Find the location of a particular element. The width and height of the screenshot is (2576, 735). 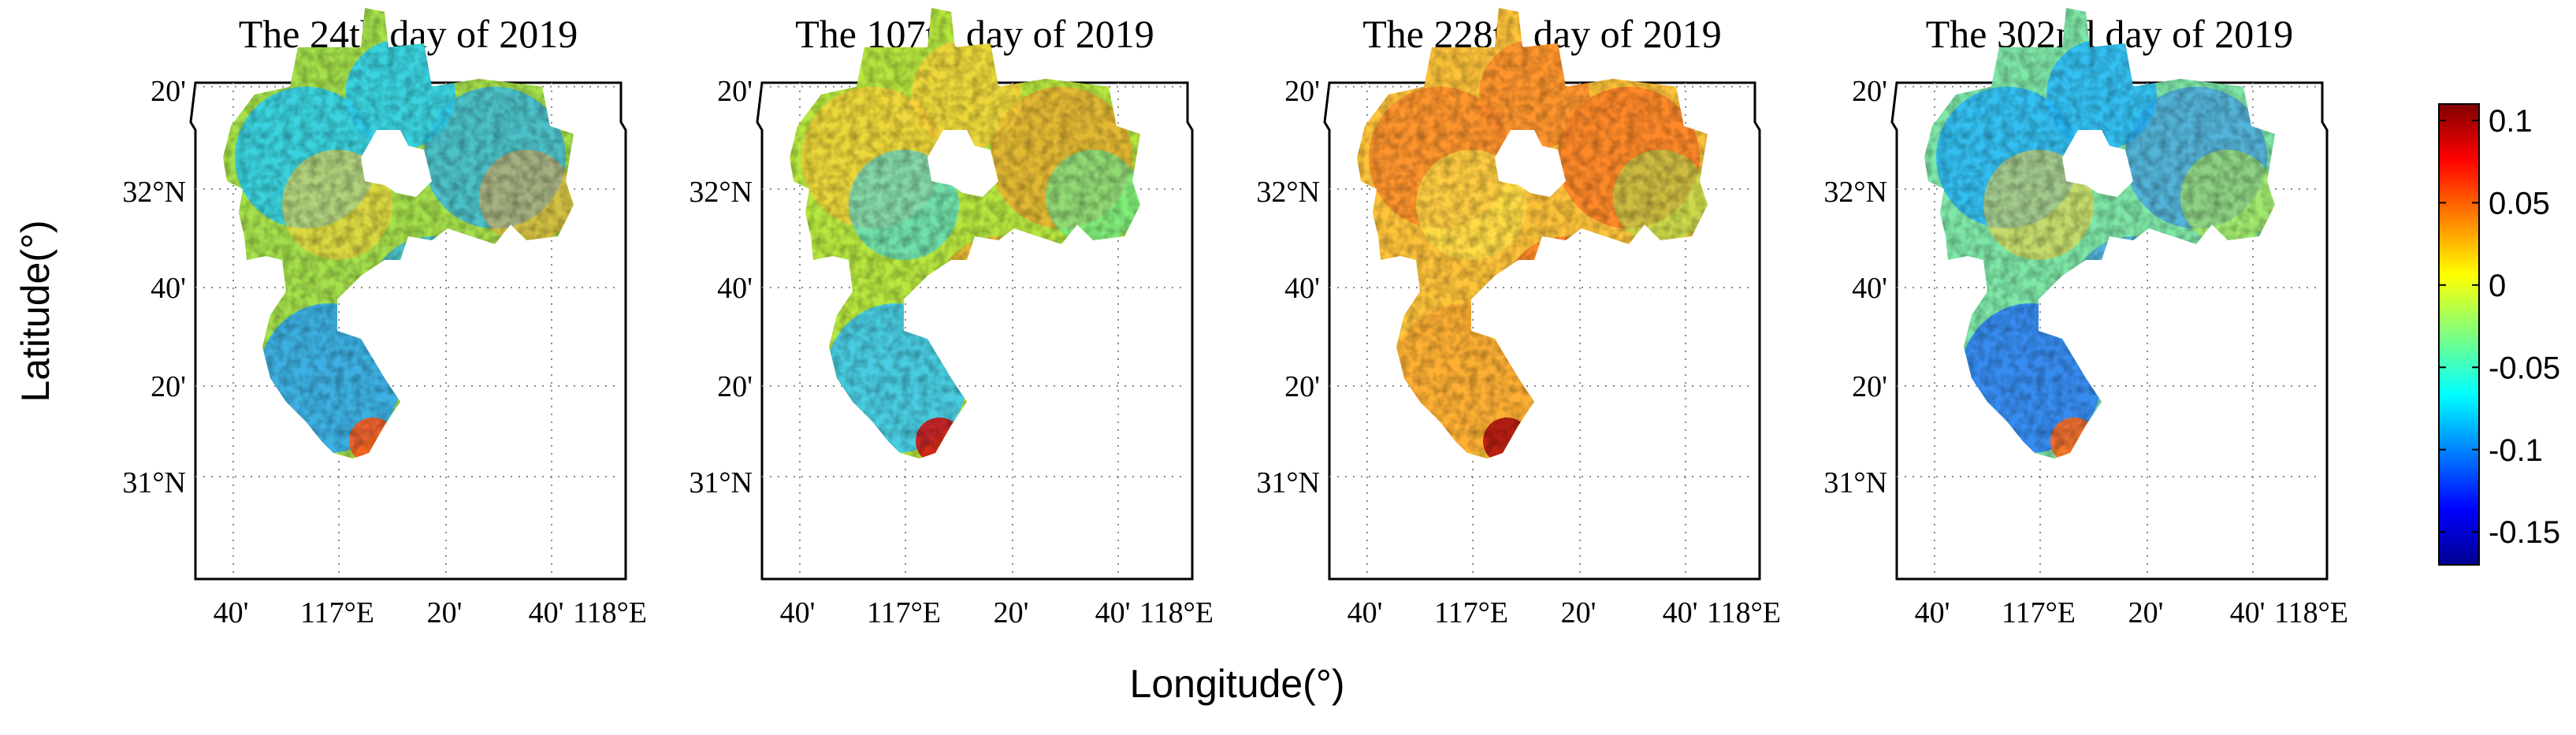

colorbar: 0.1 0.05 0 -0.05 -0.1 -0.15 is located at coordinates (2499, 334).